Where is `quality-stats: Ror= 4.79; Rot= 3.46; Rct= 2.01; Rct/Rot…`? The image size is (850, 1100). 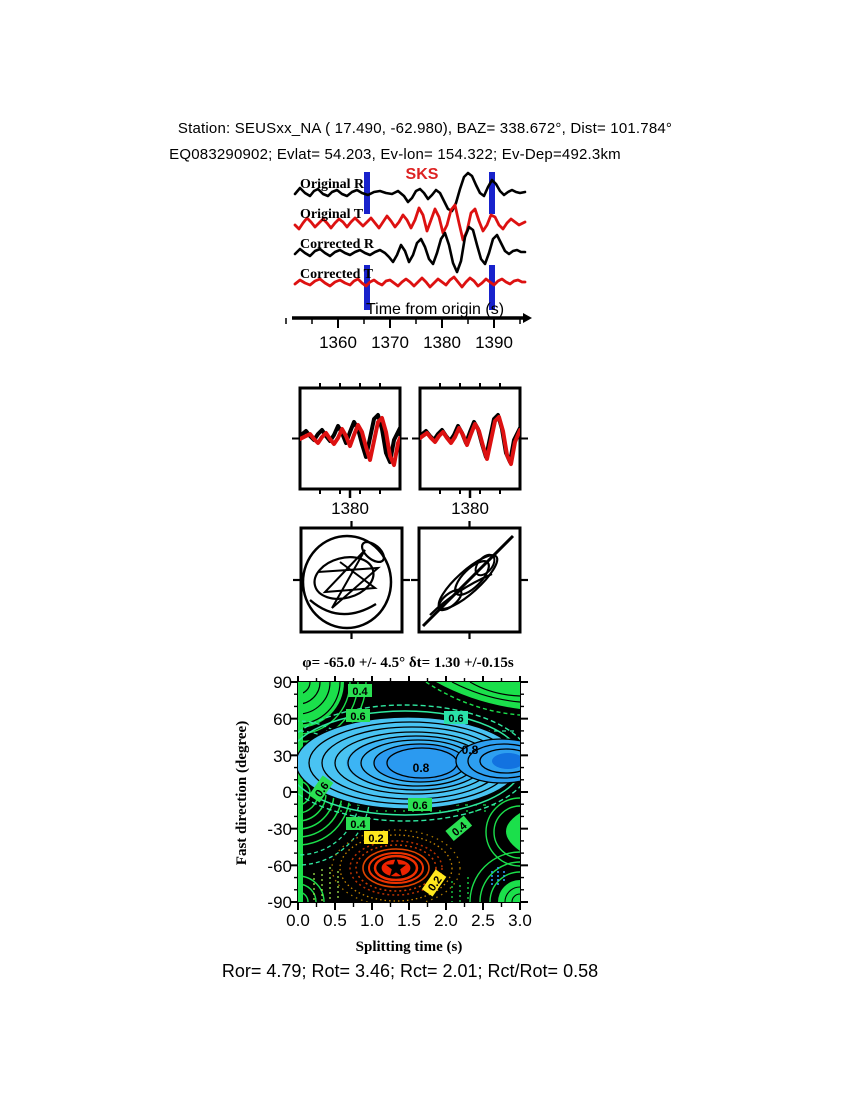
quality-stats: Ror= 4.79; Rot= 3.46; Rct= 2.01; Rct/Rot… is located at coordinates (410, 971).